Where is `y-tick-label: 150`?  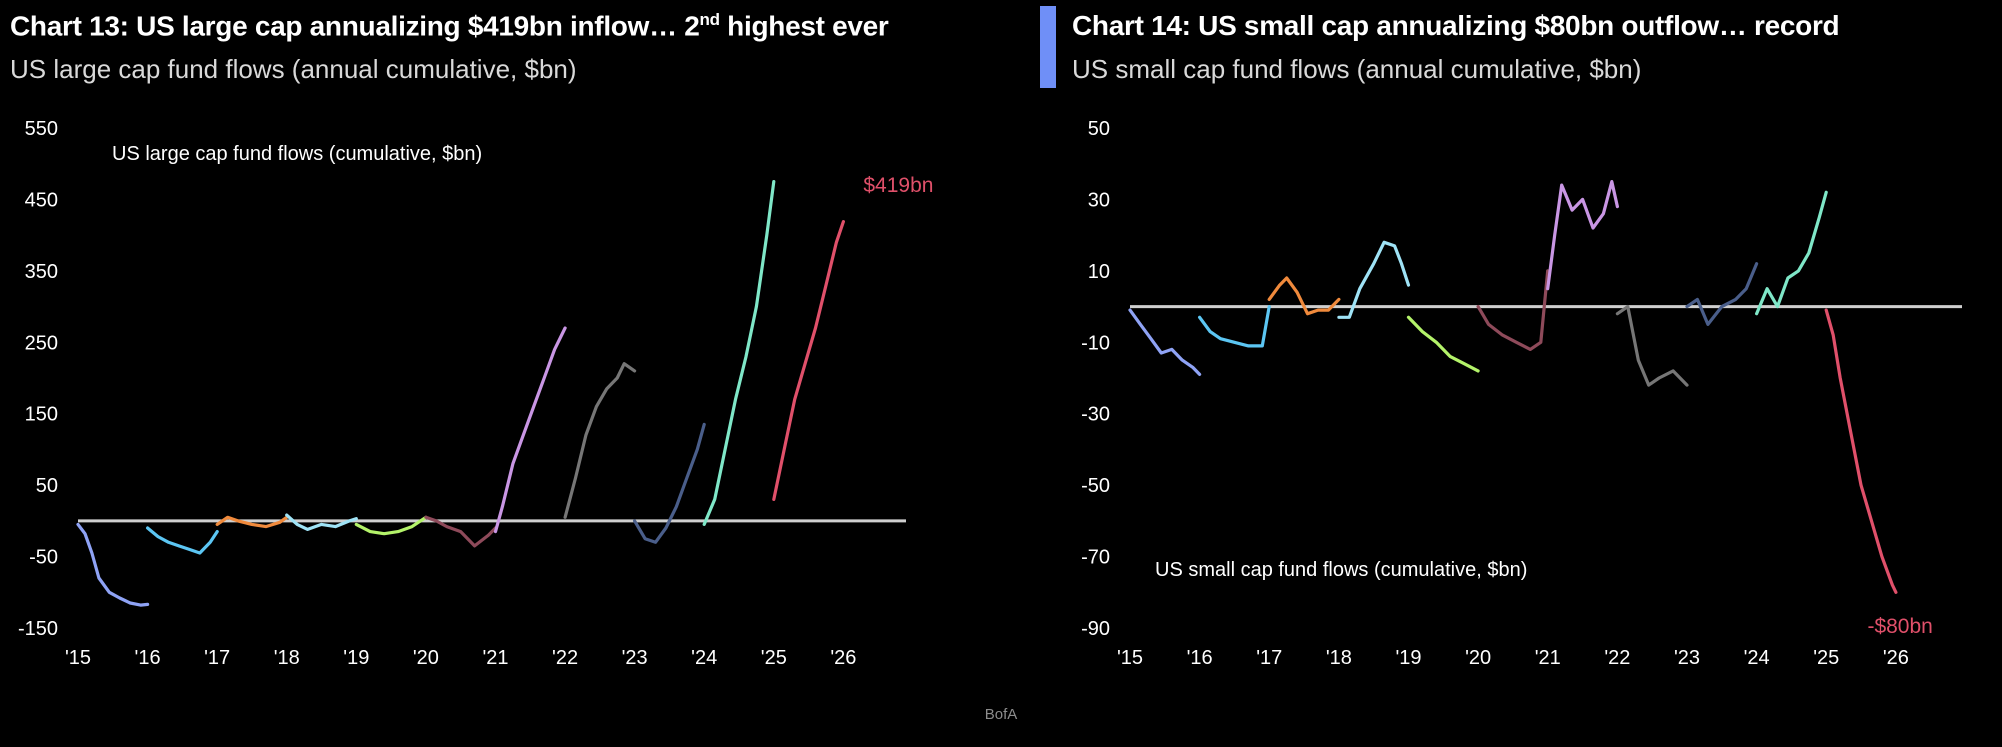
y-tick-label: 150 is located at coordinates (41, 415).